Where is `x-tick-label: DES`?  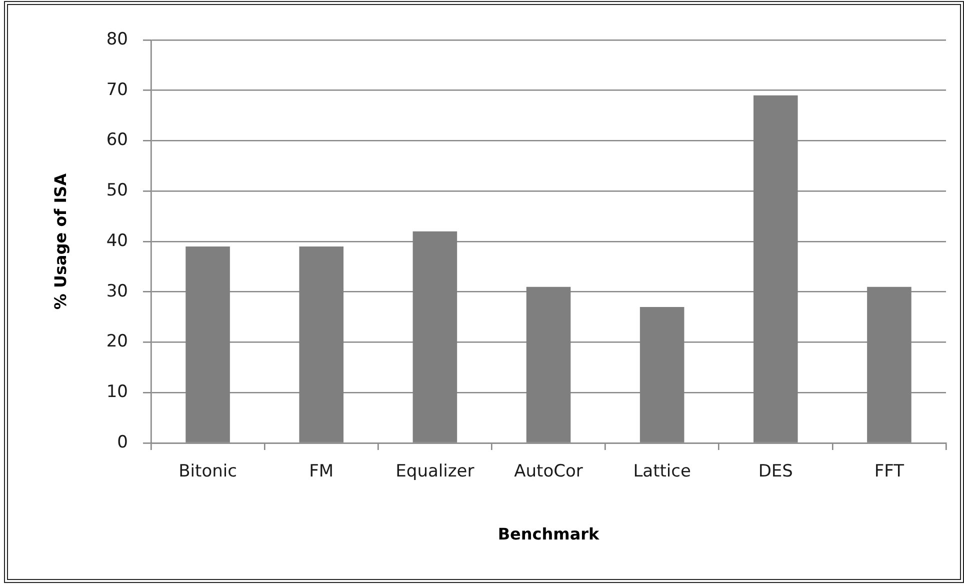 x-tick-label: DES is located at coordinates (775, 472).